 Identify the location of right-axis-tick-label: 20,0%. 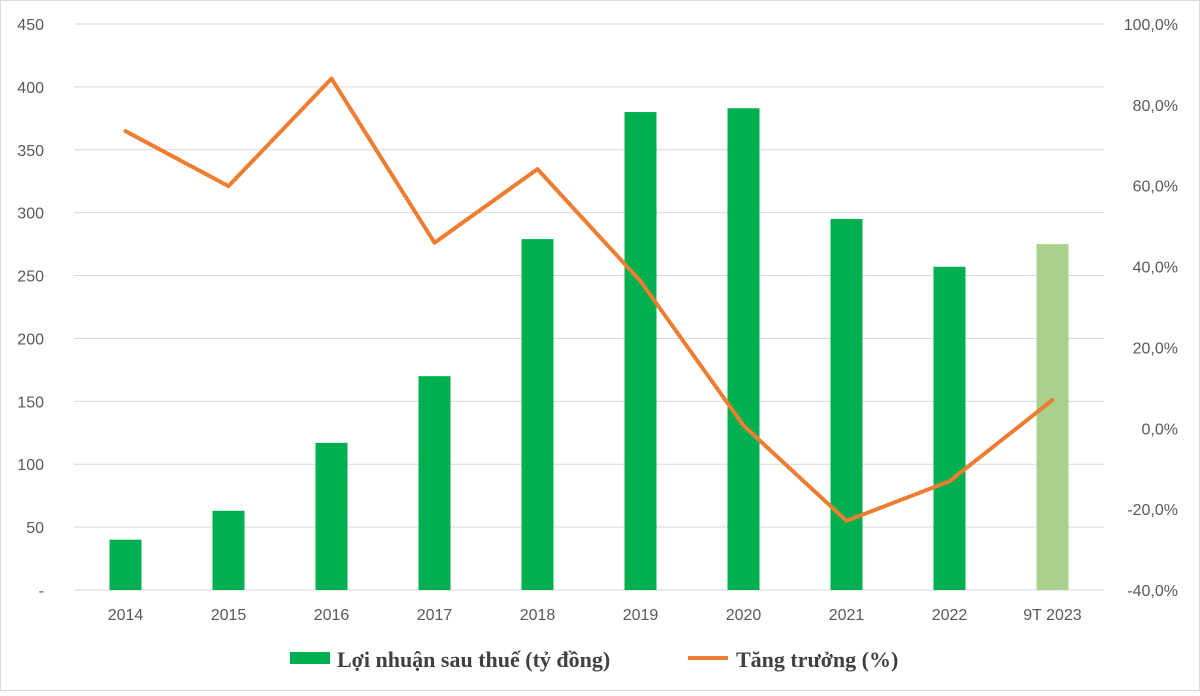
(1155, 348).